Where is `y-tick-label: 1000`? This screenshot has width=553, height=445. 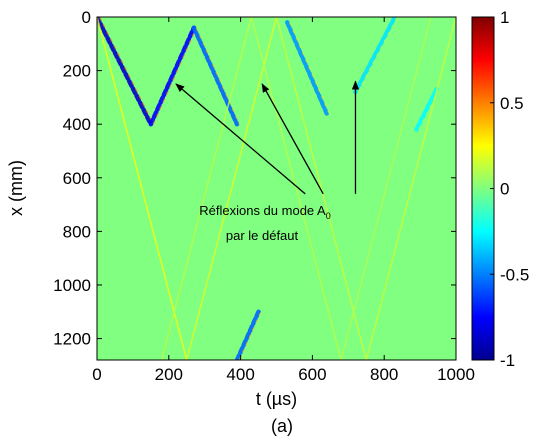 y-tick-label: 1000 is located at coordinates (72, 285).